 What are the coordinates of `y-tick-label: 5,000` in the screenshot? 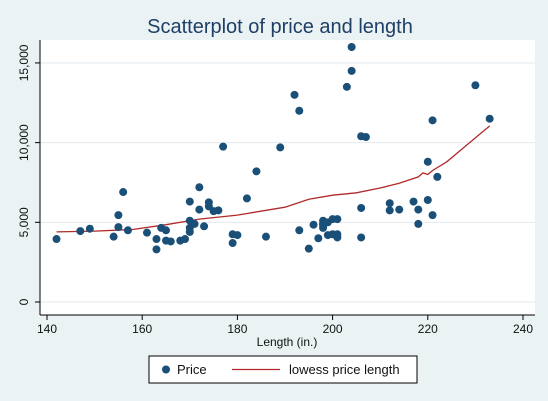 It's located at (24, 222).